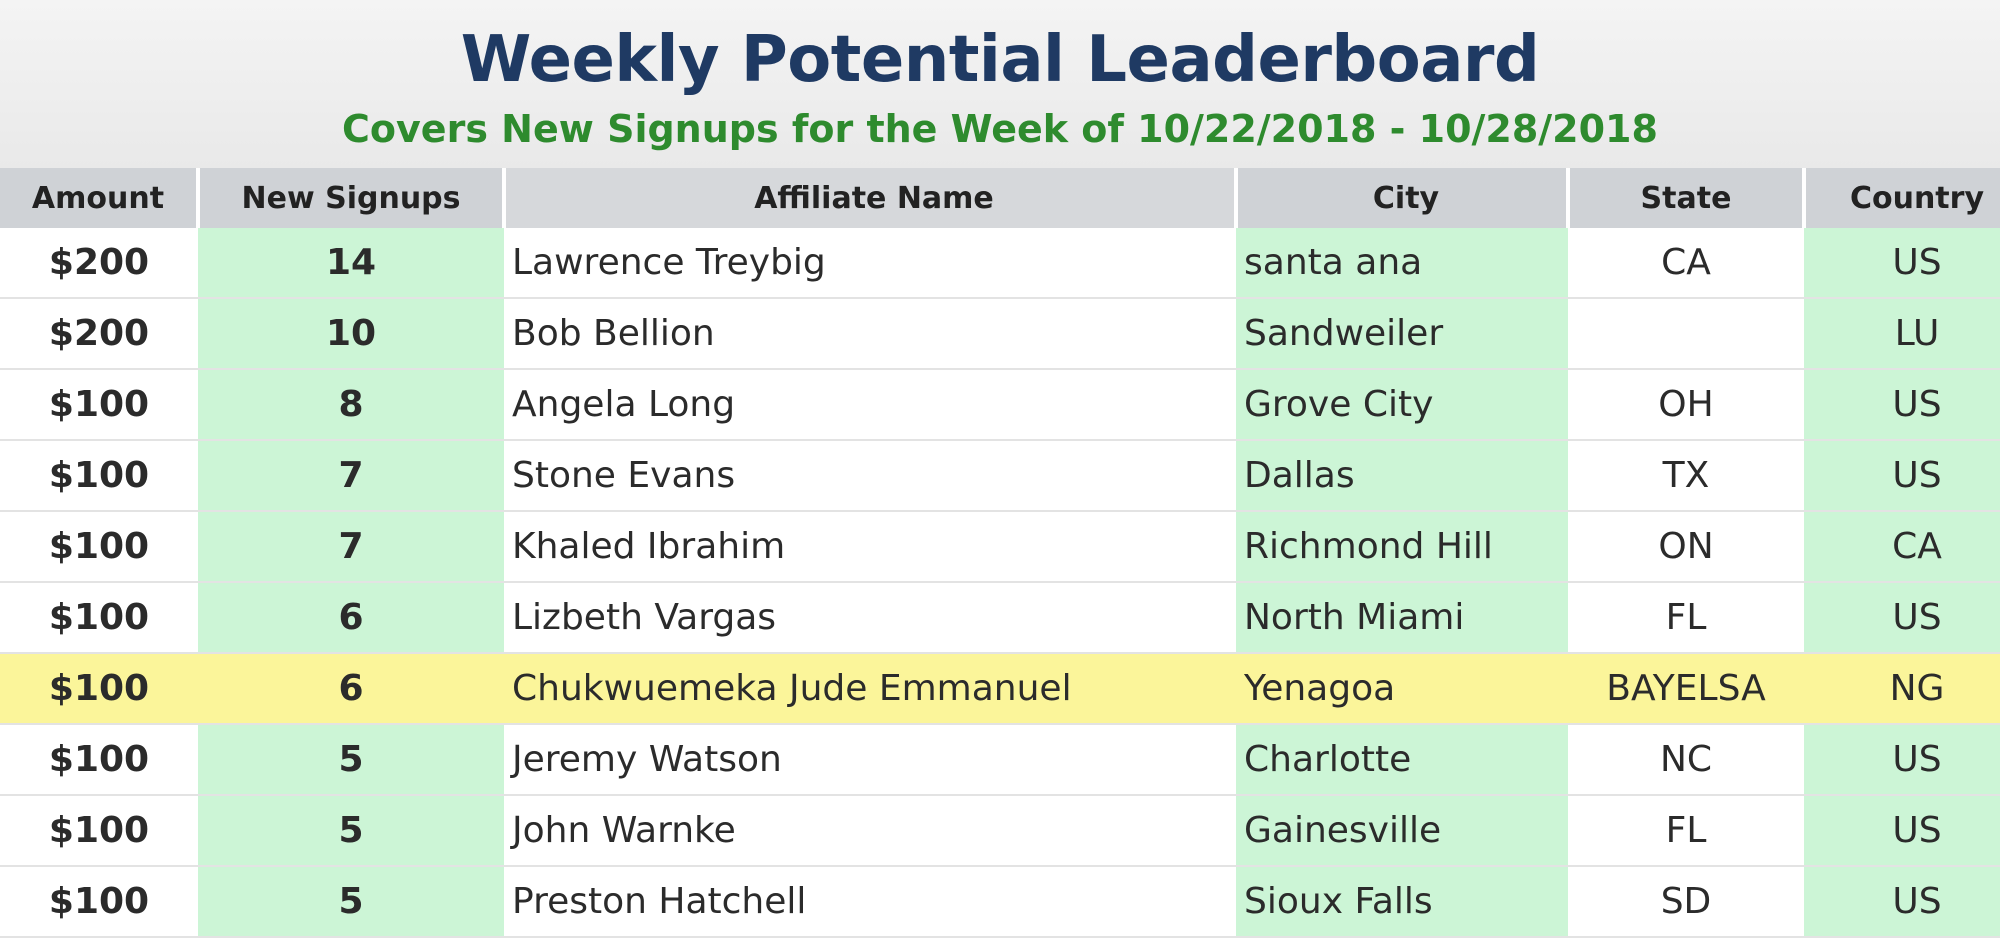 This screenshot has width=2000, height=945. What do you see at coordinates (1402, 476) in the screenshot?
I see `cell-city: Dallas` at bounding box center [1402, 476].